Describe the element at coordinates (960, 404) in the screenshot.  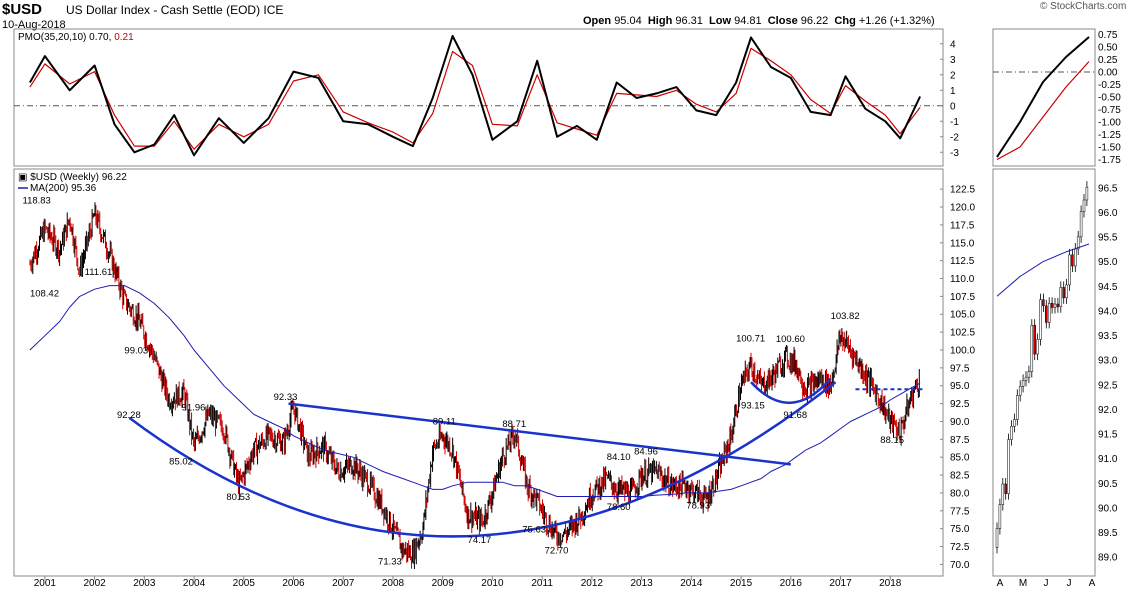
I see `price-tick-label: 92.5` at that location.